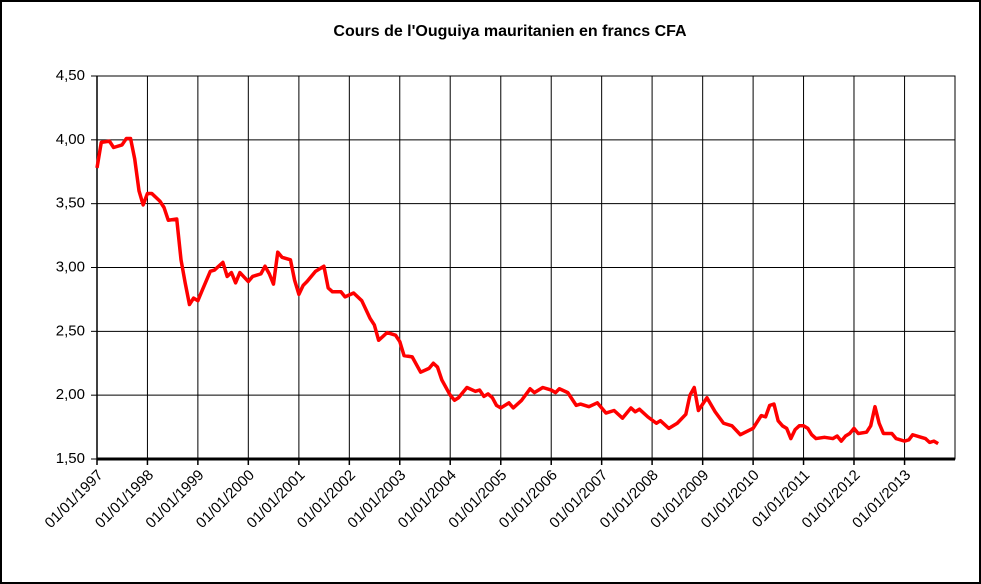  What do you see at coordinates (70, 203) in the screenshot?
I see `y-tick-label: 3,50` at bounding box center [70, 203].